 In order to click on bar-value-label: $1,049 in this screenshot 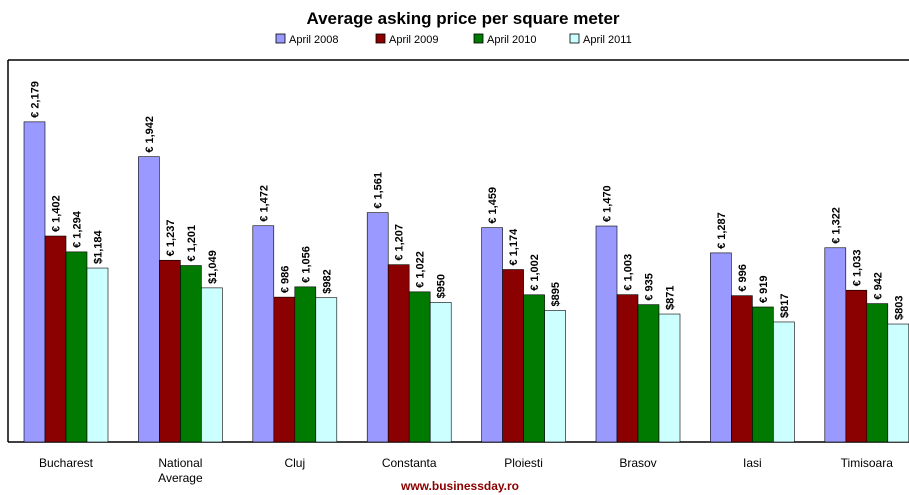, I will do `click(213, 267)`.